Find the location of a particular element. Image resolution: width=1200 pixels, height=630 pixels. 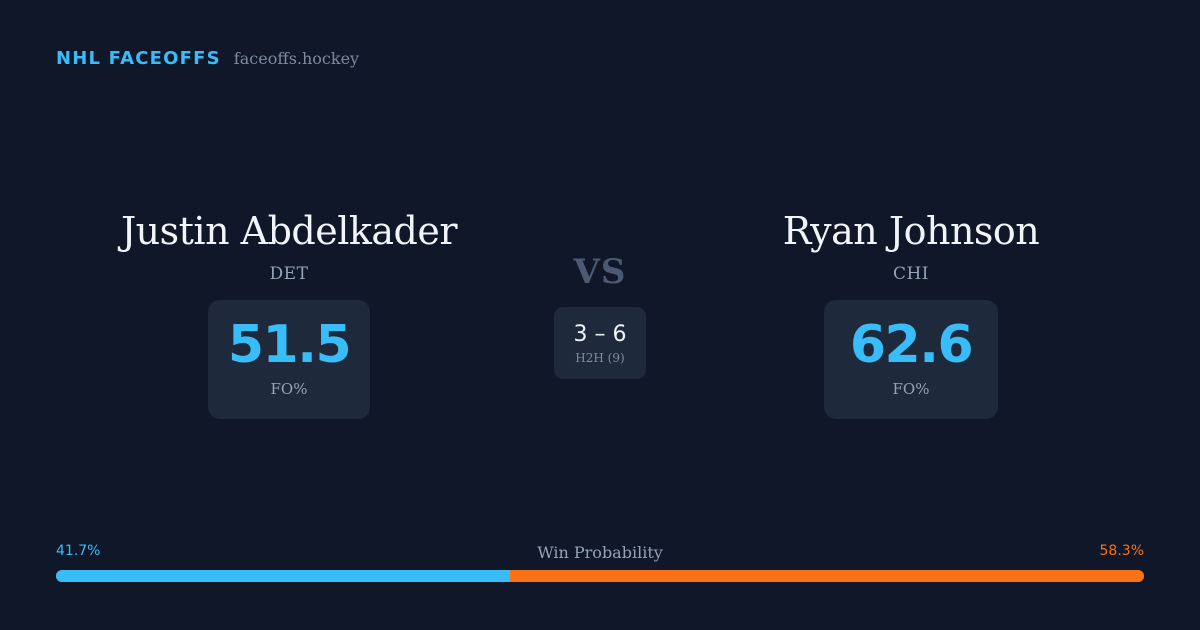

win-probability-labels: 41.7% Win Probability 58.3% is located at coordinates (600, 553).